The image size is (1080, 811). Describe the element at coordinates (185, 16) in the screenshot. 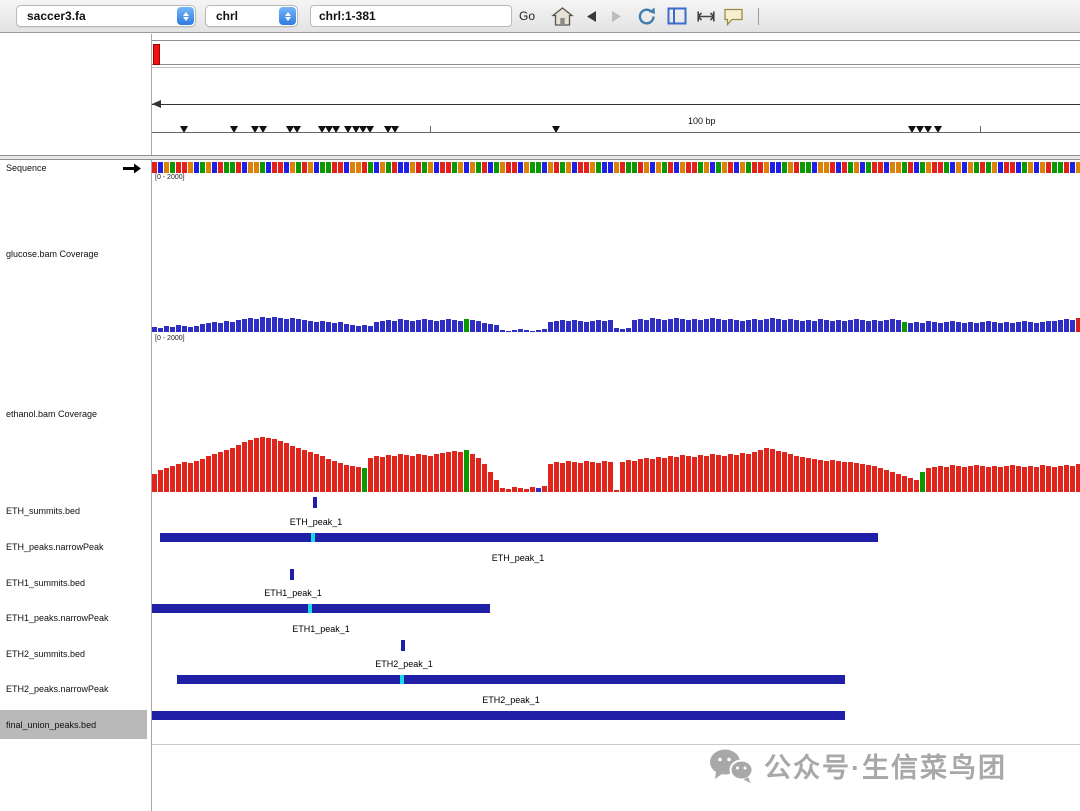

I see `select-stepper-icon` at that location.